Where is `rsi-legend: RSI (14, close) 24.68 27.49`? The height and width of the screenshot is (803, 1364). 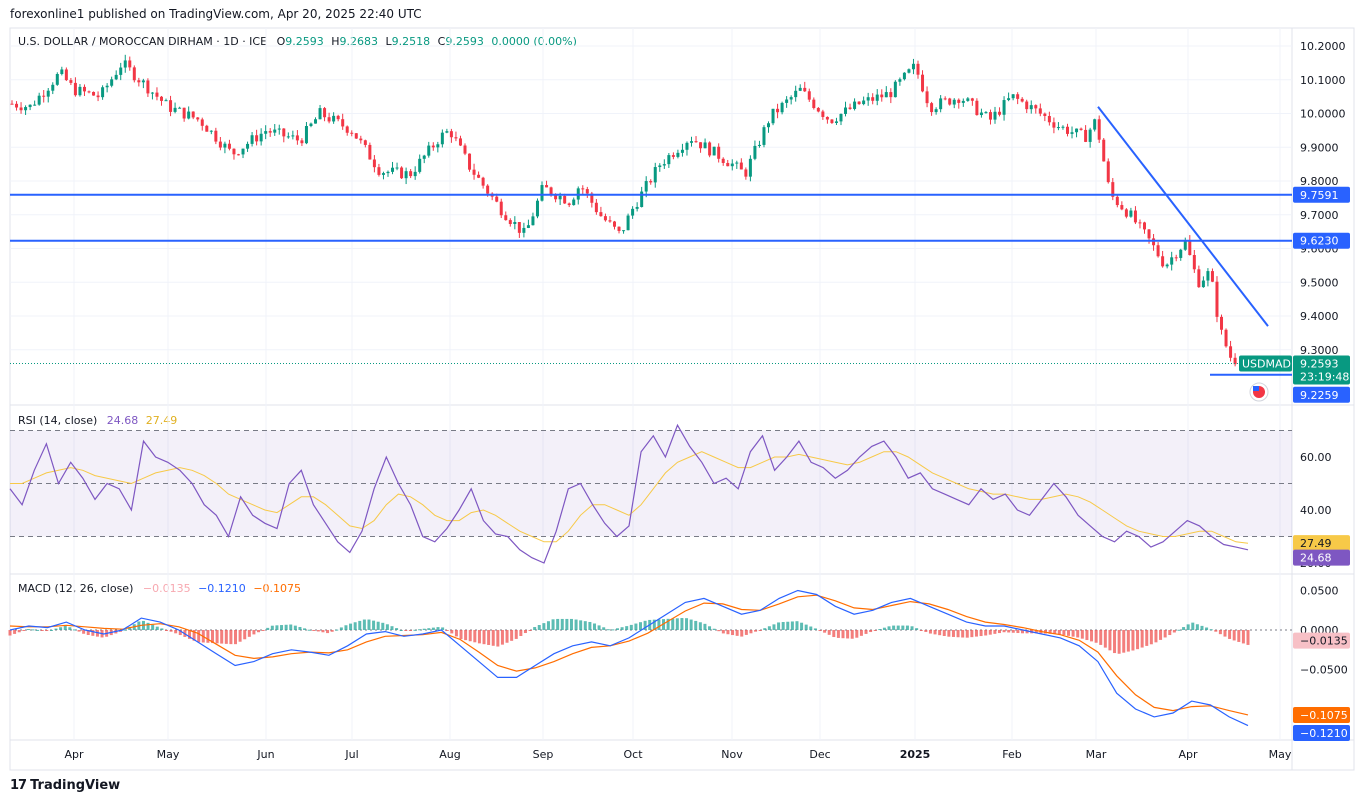 rsi-legend: RSI (14, close) 24.68 27.49 is located at coordinates (97, 420).